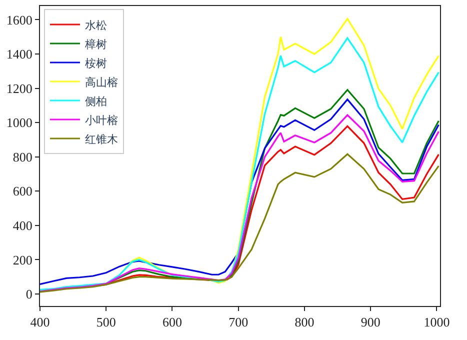  What do you see at coordinates (19, 20) in the screenshot?
I see `y-tick-label: 1600` at bounding box center [19, 20].